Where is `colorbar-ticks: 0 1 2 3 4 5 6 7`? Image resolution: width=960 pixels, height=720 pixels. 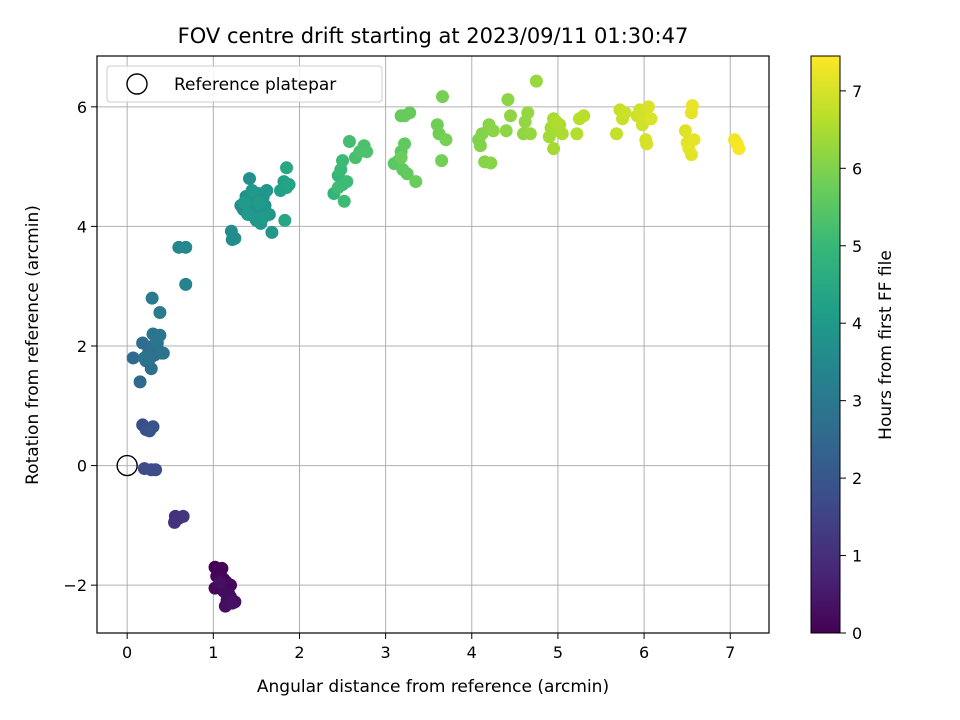 colorbar-ticks: 0 1 2 3 4 5 6 7 is located at coordinates (851, 362).